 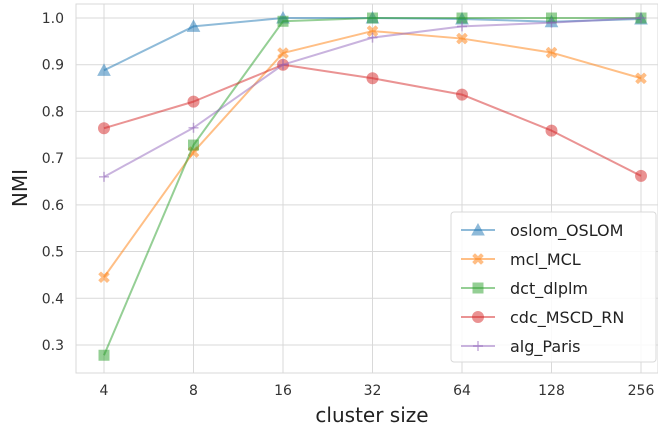 I want to click on x-tick-label: 16, so click(x=283, y=391).